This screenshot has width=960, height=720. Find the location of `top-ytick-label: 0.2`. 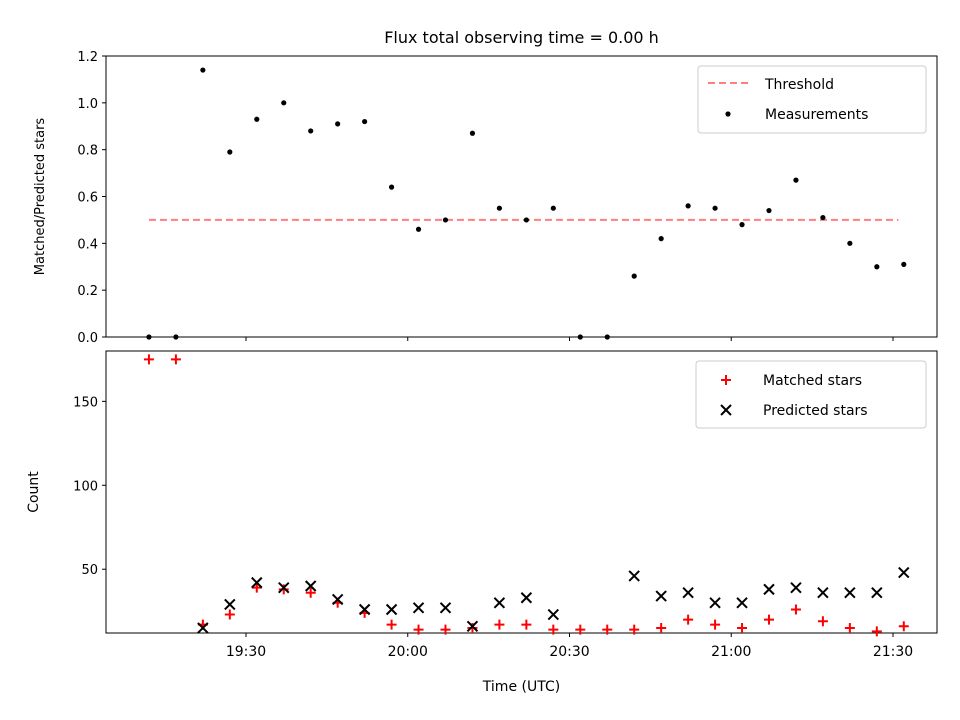

top-ytick-label: 0.2 is located at coordinates (87, 291).